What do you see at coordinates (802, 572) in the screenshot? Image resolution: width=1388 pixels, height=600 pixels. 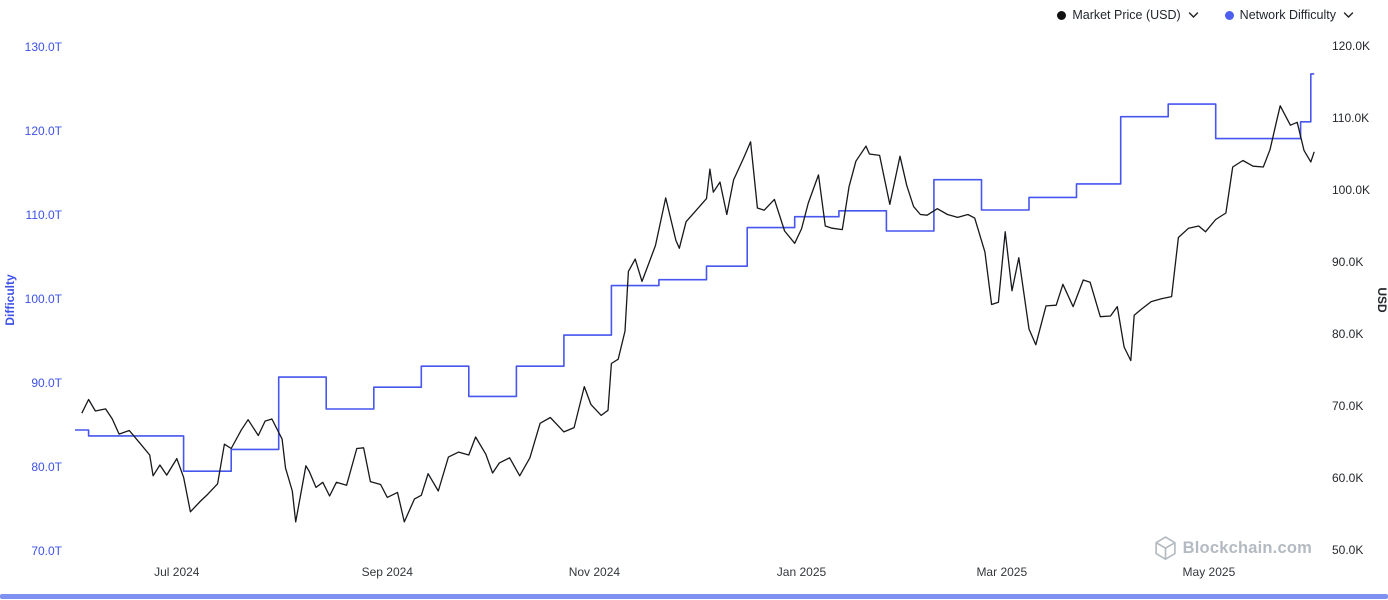 I see `svg-text: Jan 2025` at bounding box center [802, 572].